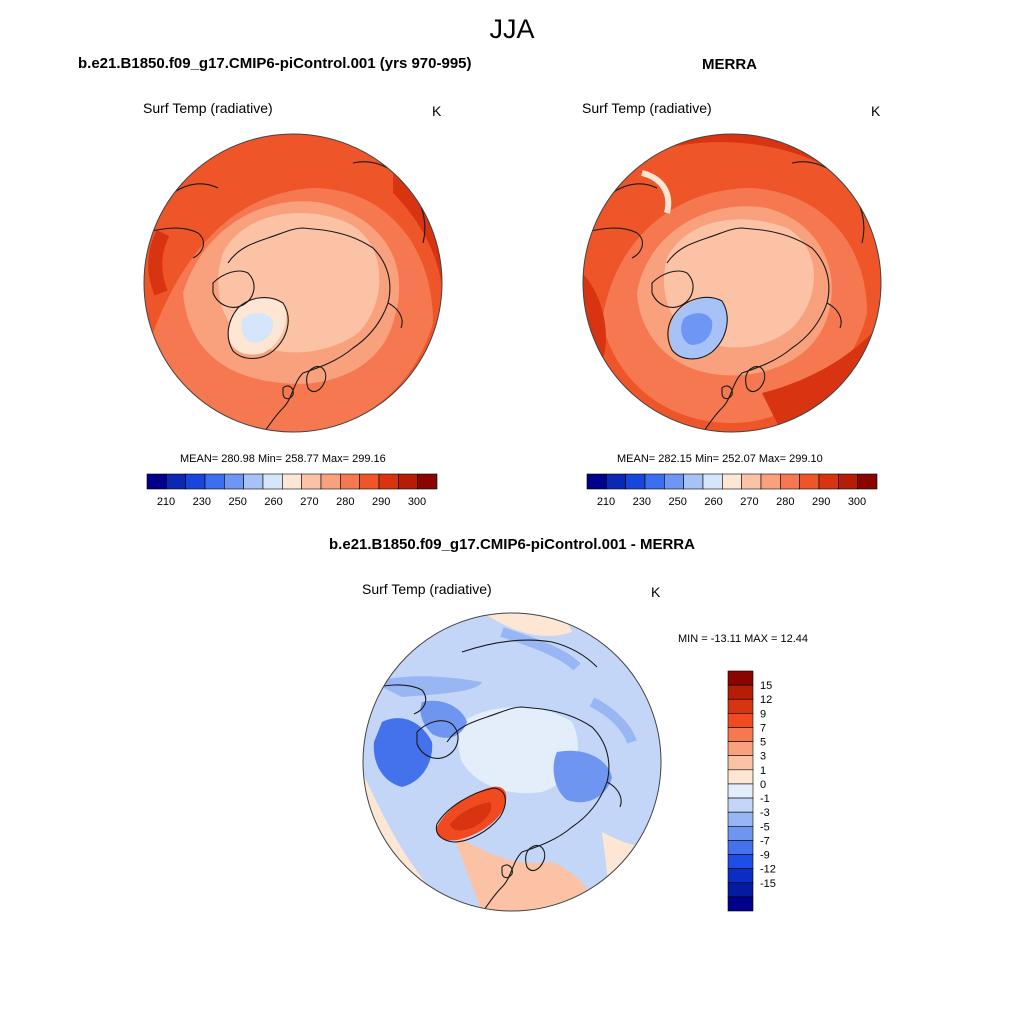 The width and height of the screenshot is (1024, 1024). Describe the element at coordinates (766, 700) in the screenshot. I see `diff-colorbar-tick-label: 12` at that location.